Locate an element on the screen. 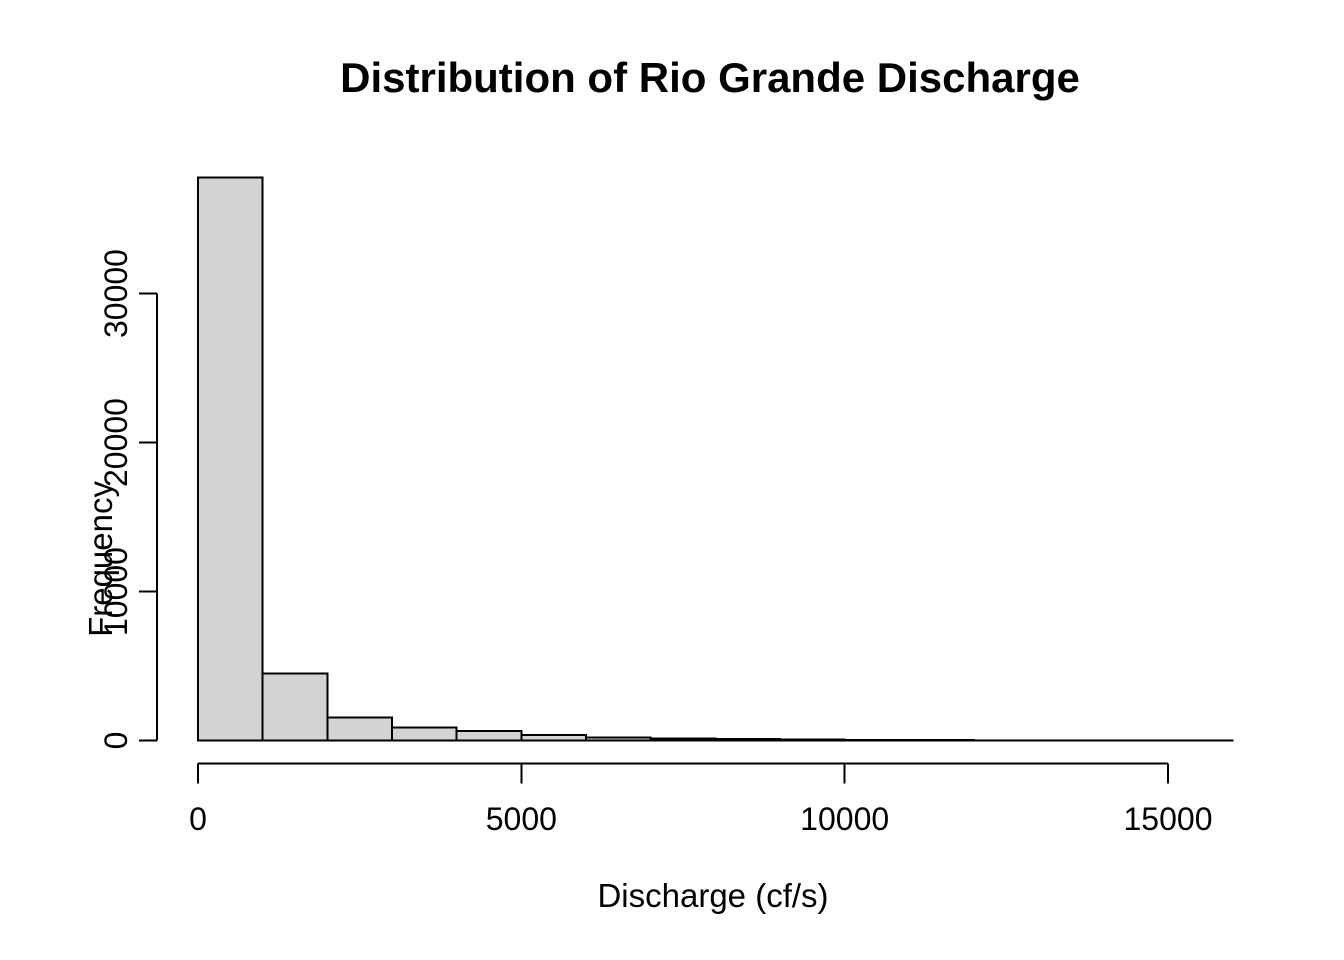 Image resolution: width=1344 pixels, height=960 pixels. y-tick-label: 30000 is located at coordinates (116, 293).